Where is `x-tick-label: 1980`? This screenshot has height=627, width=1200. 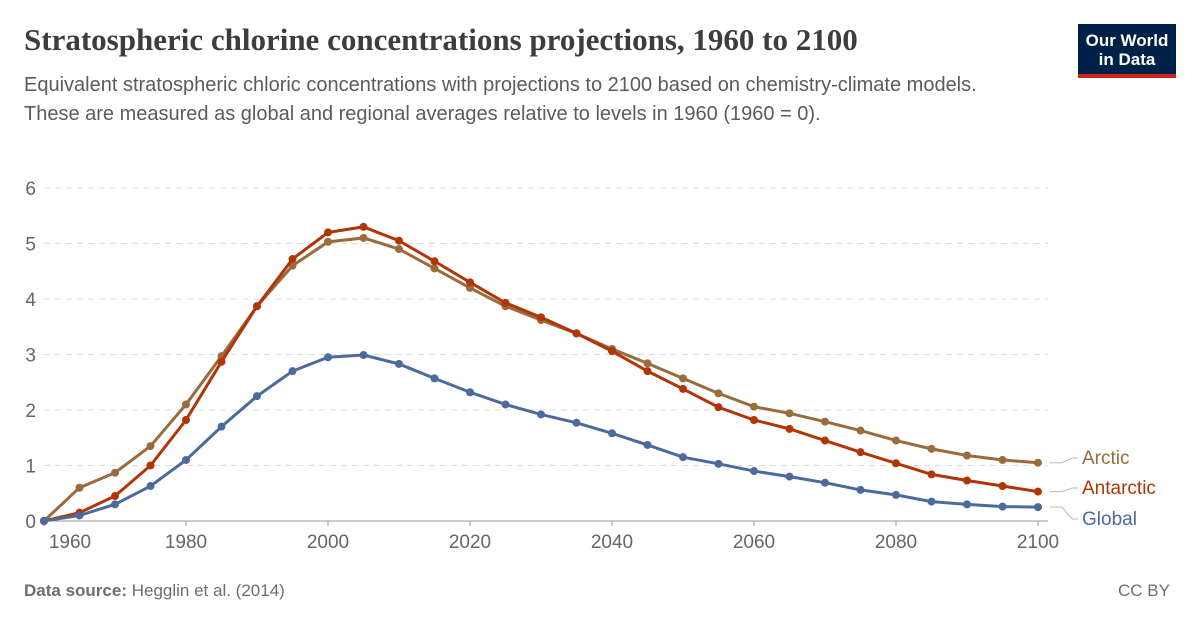
x-tick-label: 1980 is located at coordinates (186, 542).